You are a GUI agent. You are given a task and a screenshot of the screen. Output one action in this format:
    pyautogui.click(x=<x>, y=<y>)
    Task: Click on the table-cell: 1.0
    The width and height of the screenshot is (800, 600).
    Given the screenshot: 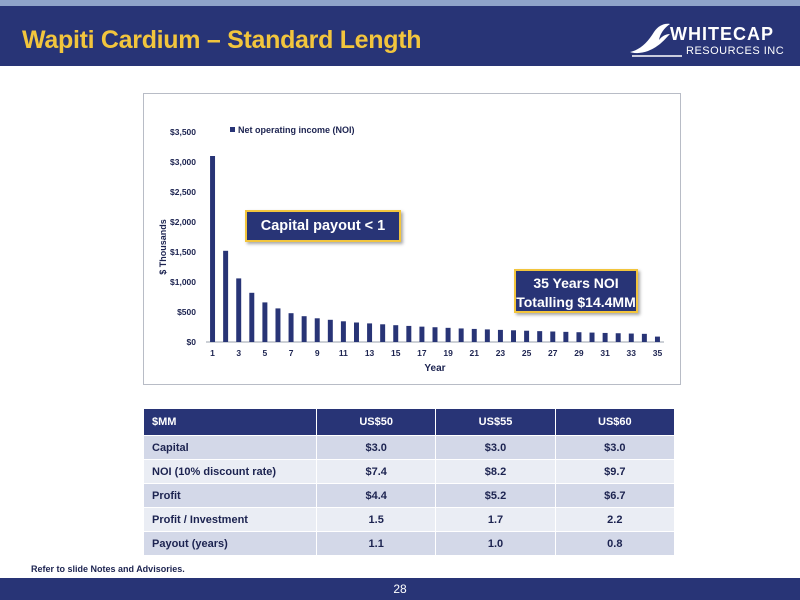 What is the action you would take?
    pyautogui.click(x=495, y=543)
    